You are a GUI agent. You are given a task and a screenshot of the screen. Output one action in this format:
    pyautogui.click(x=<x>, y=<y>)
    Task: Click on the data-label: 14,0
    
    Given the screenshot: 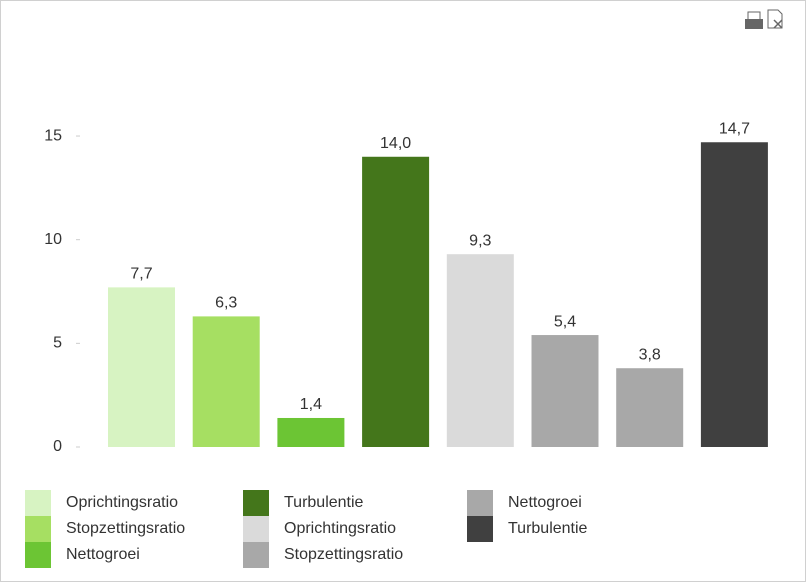 What is the action you would take?
    pyautogui.click(x=395, y=143)
    